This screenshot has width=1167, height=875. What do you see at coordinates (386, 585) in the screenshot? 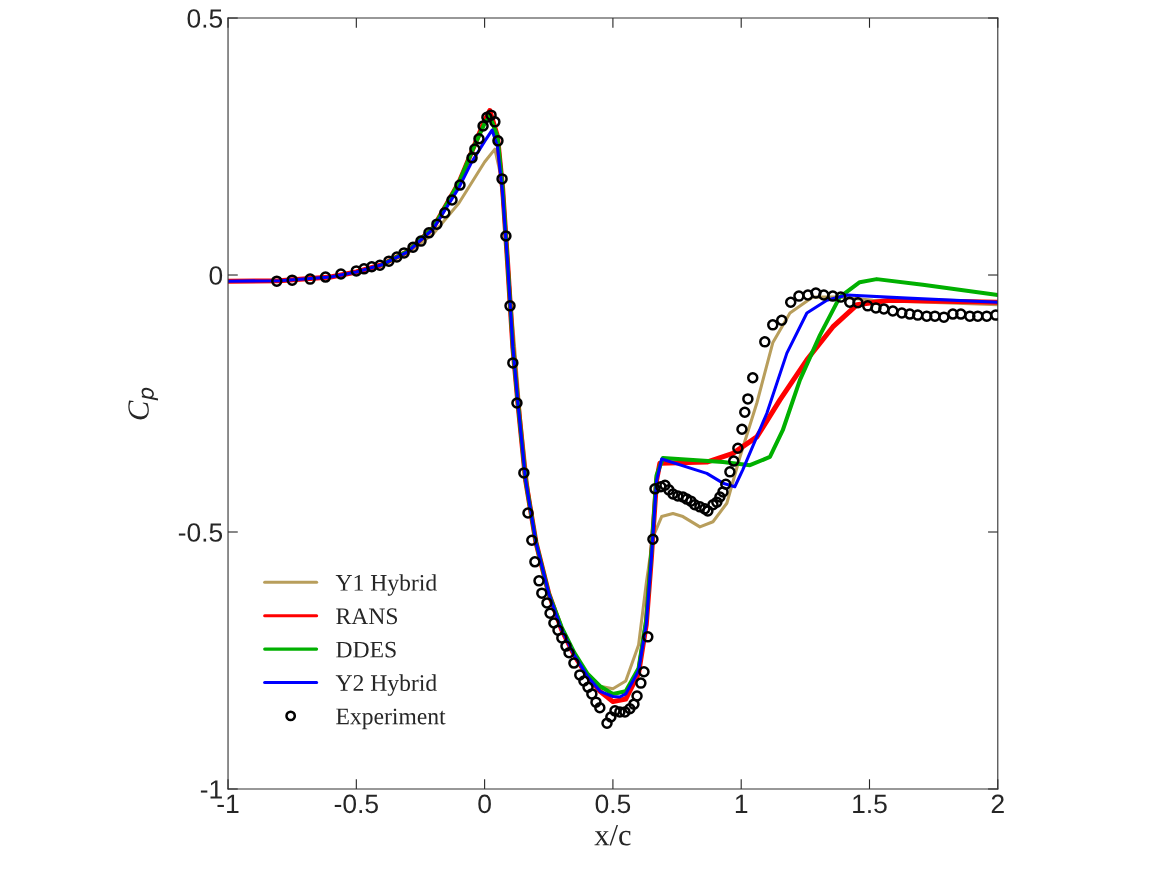
I see `legend-label: Y1 Hybrid` at bounding box center [386, 585].